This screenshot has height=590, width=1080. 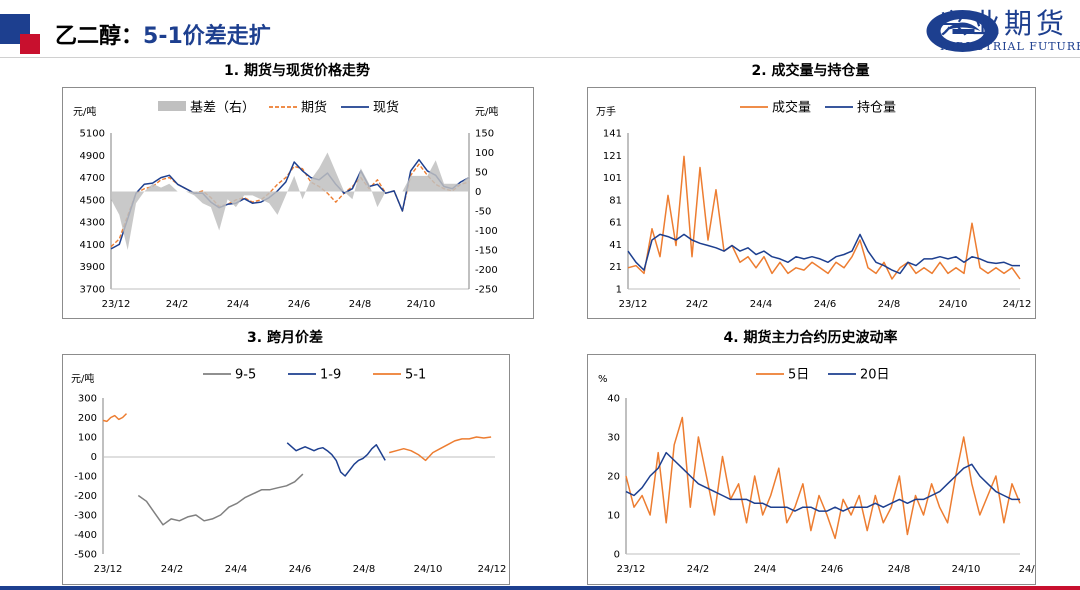 What do you see at coordinates (245, 375) in the screenshot?
I see `chart3-legend-label: 9-5` at bounding box center [245, 375].